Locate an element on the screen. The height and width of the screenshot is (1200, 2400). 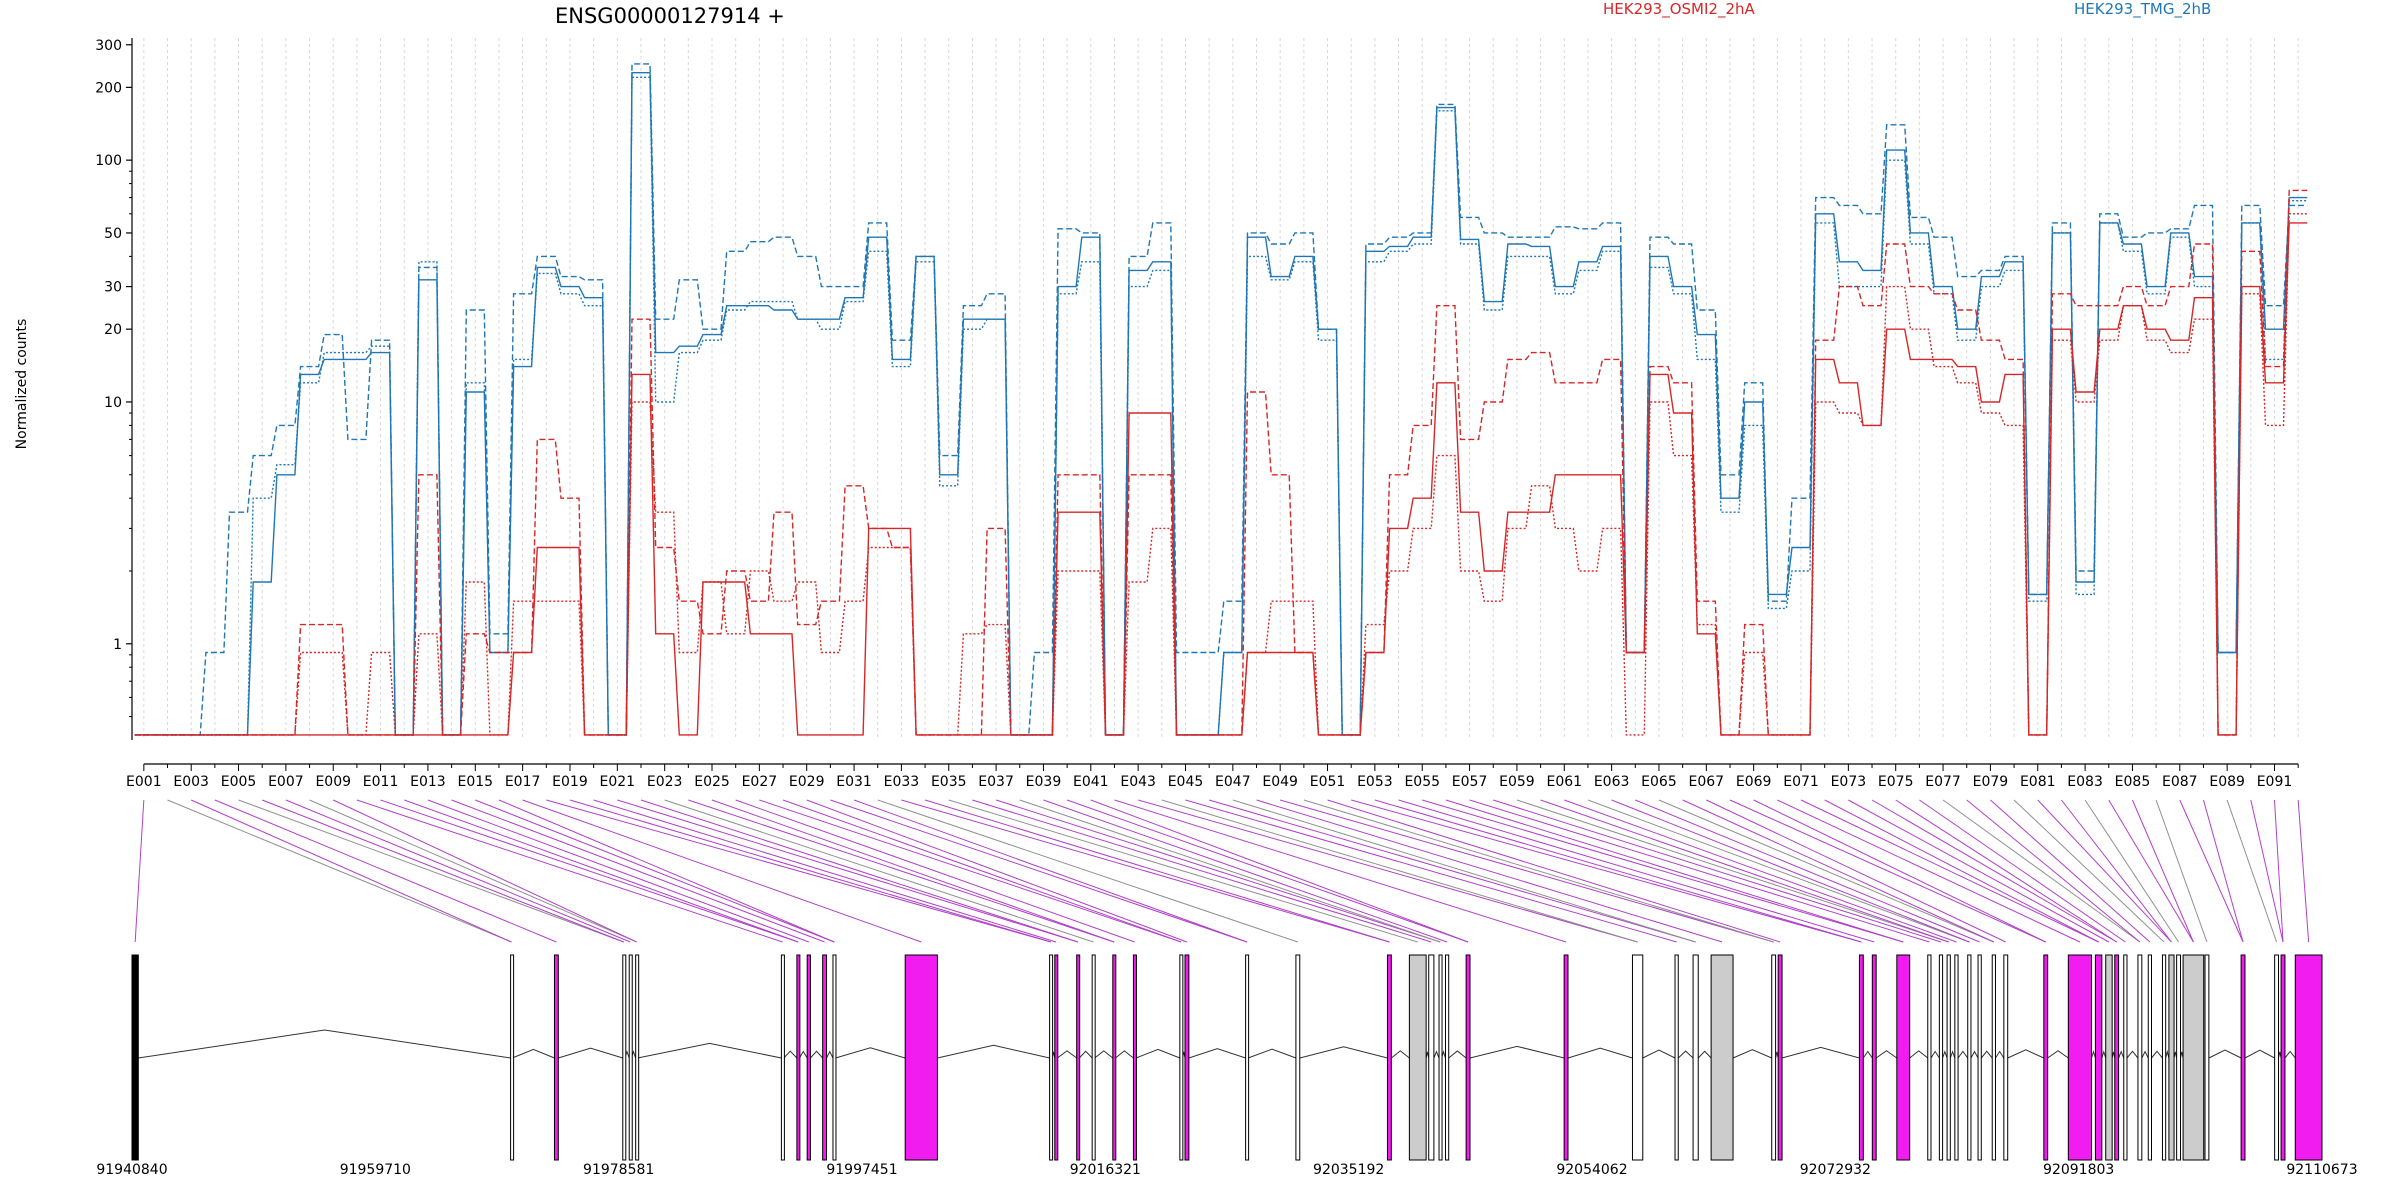
x-tick-label: E041 is located at coordinates (1091, 782).